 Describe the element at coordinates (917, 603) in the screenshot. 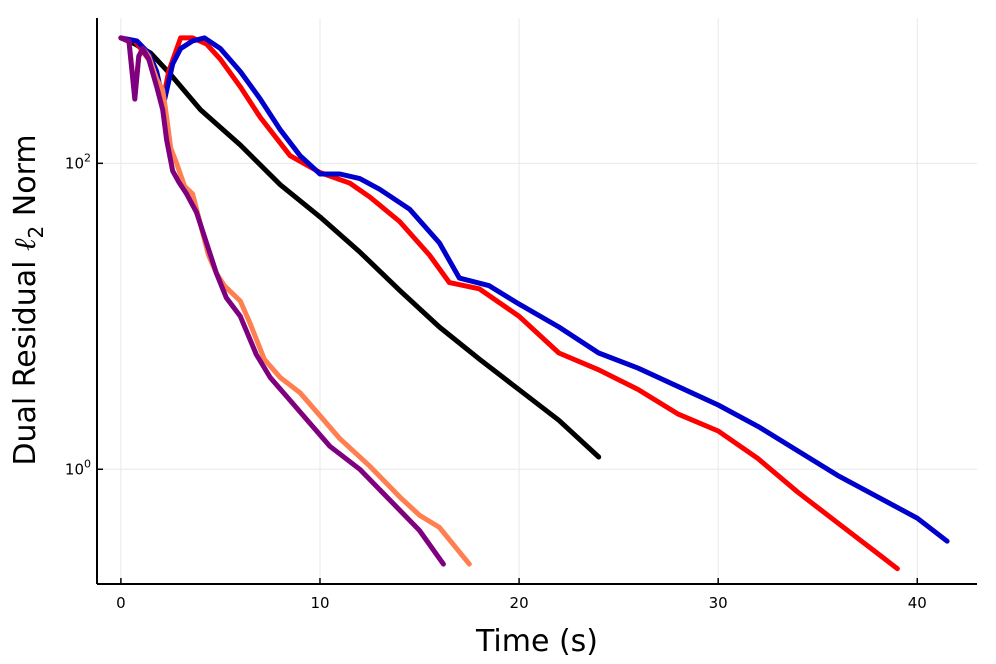

I see `x-tick-label: 40` at that location.